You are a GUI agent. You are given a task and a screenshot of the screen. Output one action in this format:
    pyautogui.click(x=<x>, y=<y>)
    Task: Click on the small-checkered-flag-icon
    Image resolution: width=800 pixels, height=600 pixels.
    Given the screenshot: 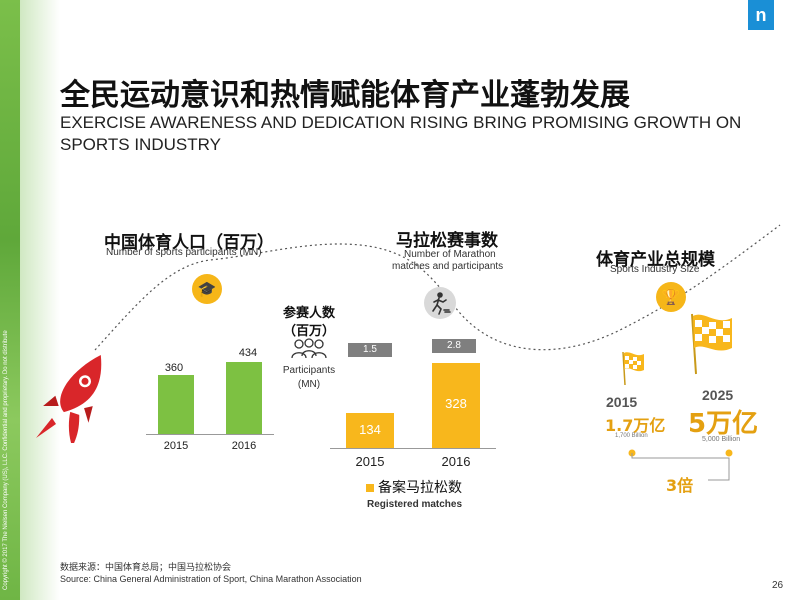 What is the action you would take?
    pyautogui.click(x=633, y=368)
    